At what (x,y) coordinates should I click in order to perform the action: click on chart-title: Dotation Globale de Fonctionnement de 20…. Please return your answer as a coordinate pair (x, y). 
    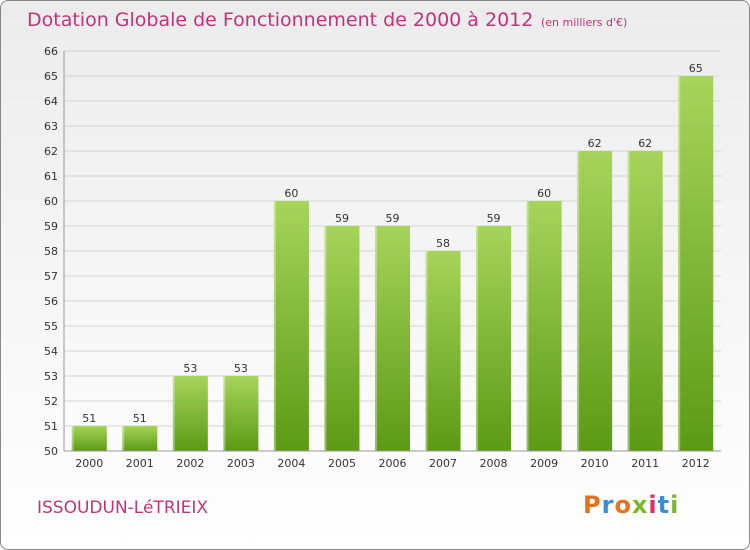
    Looking at the image, I should click on (280, 20).